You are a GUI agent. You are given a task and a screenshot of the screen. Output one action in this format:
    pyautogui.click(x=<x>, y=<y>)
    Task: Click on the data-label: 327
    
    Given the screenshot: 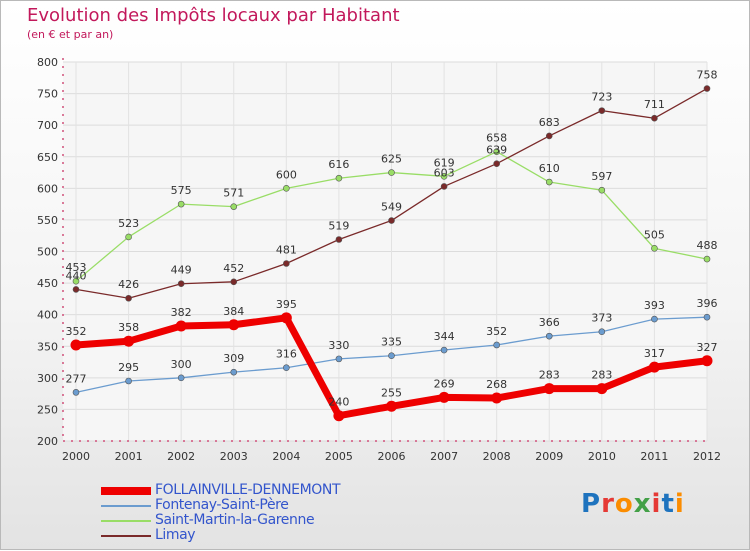 What is the action you would take?
    pyautogui.click(x=707, y=347)
    